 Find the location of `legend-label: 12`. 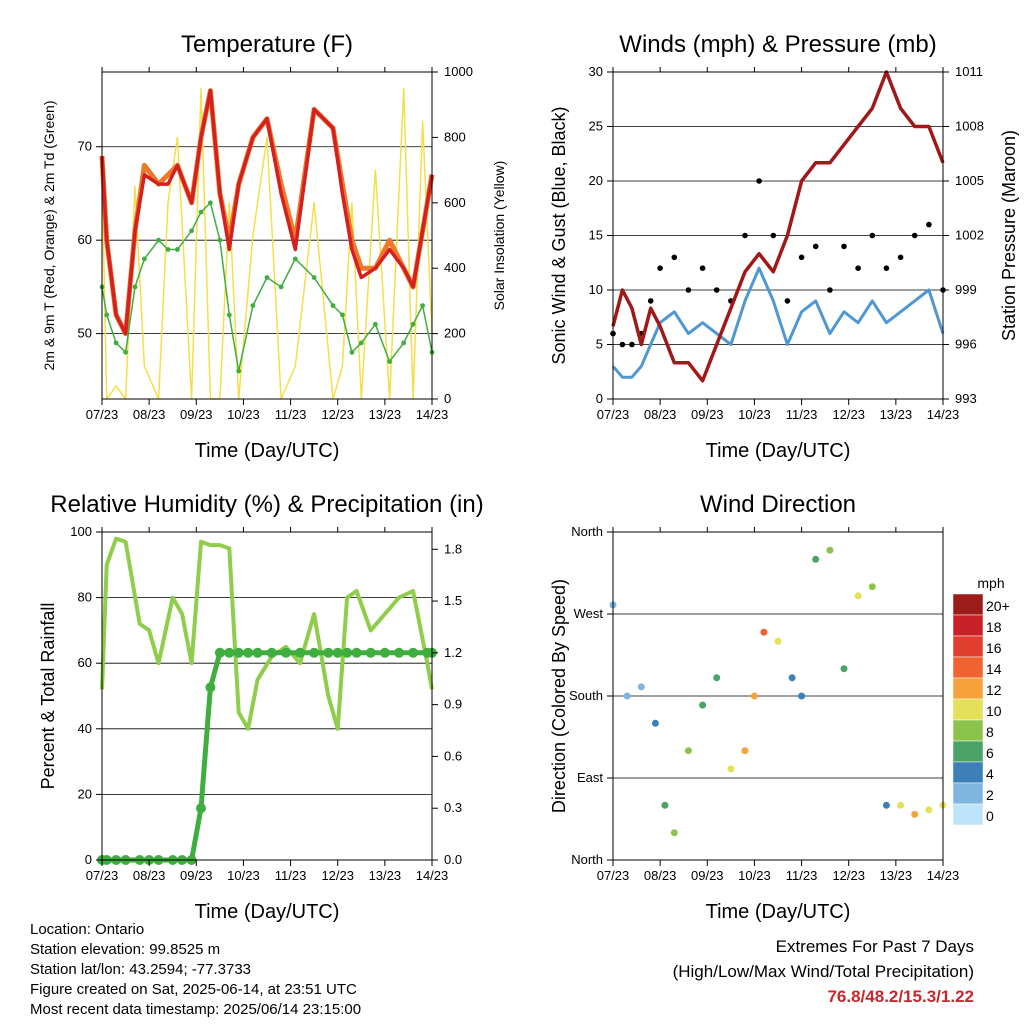

legend-label: 12 is located at coordinates (994, 690).